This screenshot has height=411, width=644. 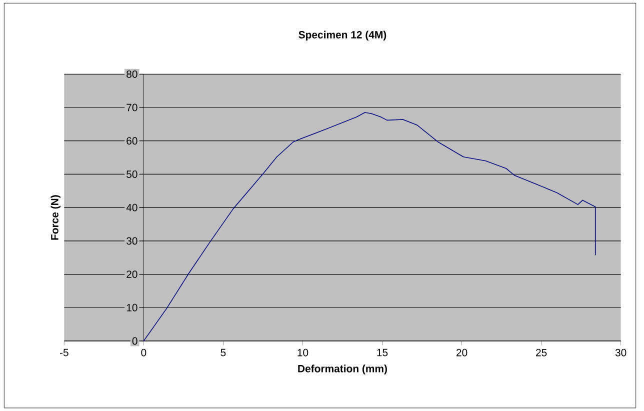 What do you see at coordinates (382, 352) in the screenshot?
I see `x-tick-label: 15` at bounding box center [382, 352].